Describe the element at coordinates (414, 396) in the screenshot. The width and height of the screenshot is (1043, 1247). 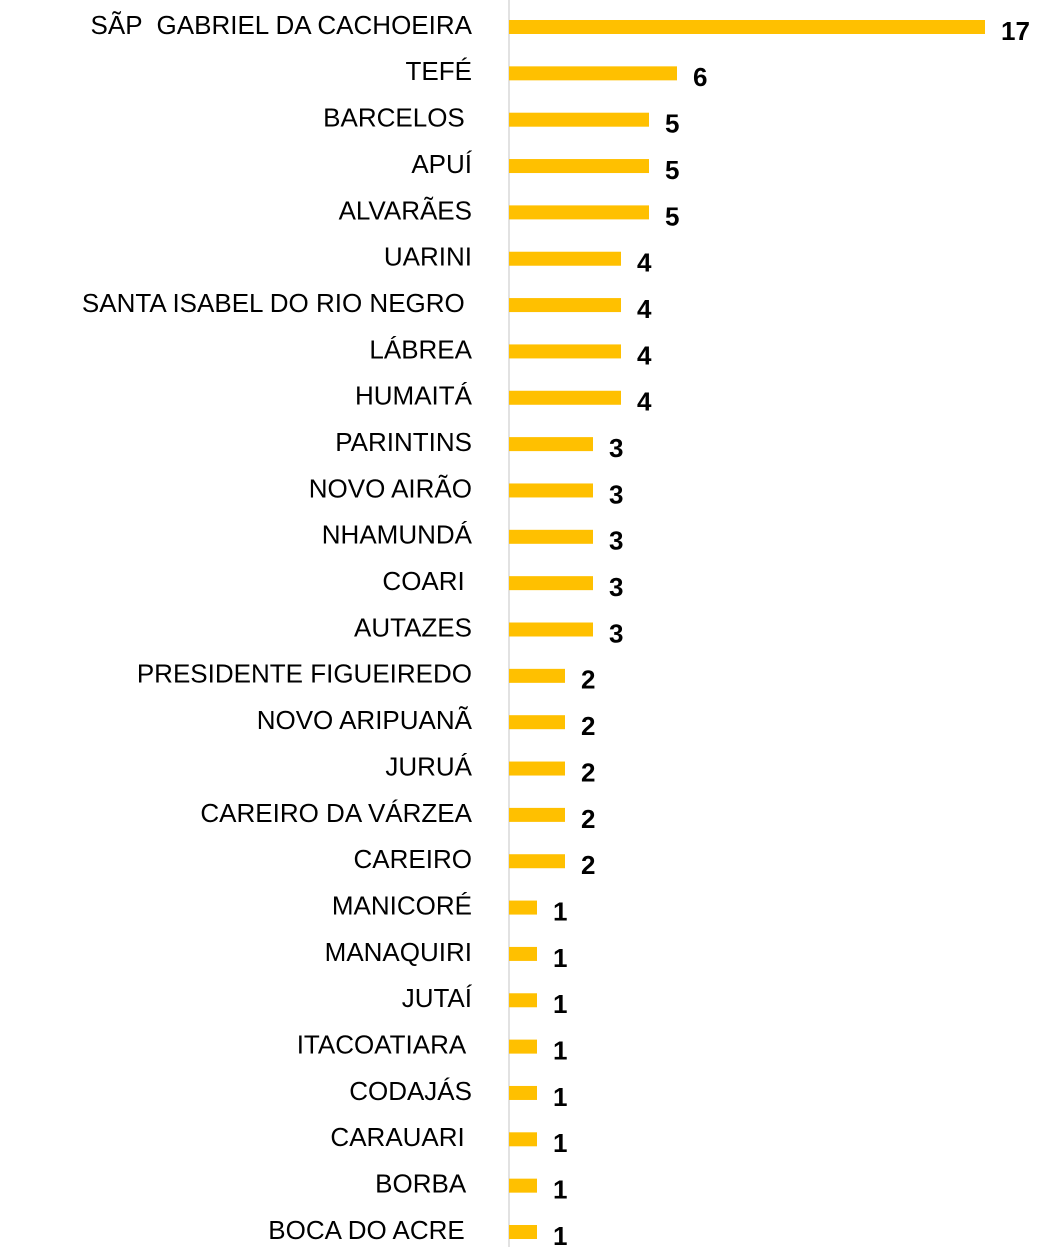
I see `category-label: HUMAITÁ` at that location.